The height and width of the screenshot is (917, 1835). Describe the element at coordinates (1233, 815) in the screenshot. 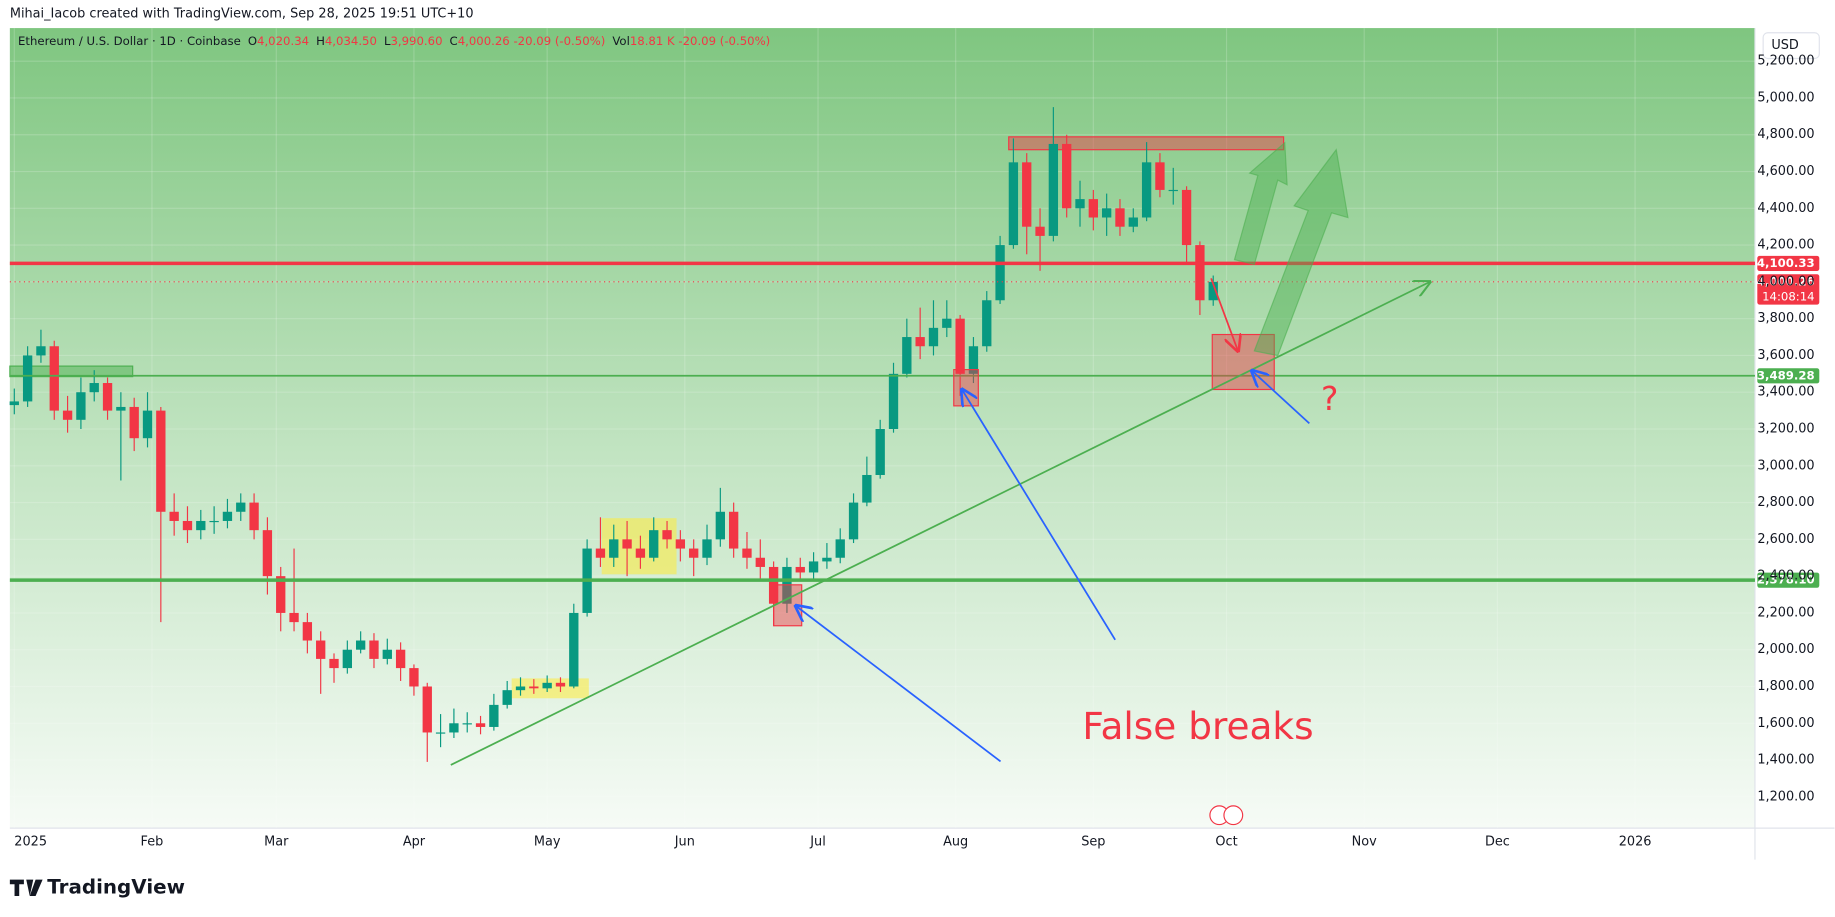

I see `event-icon` at that location.